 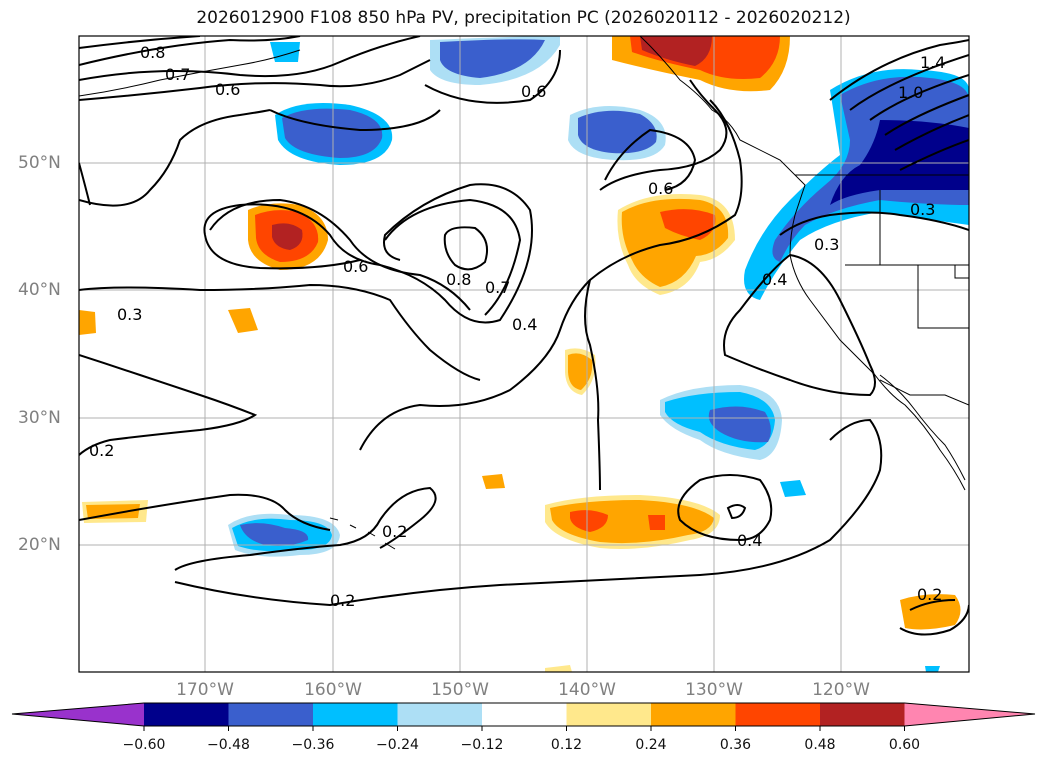 I want to click on colorbar-tick-label: 0.48, so click(x=820, y=745).